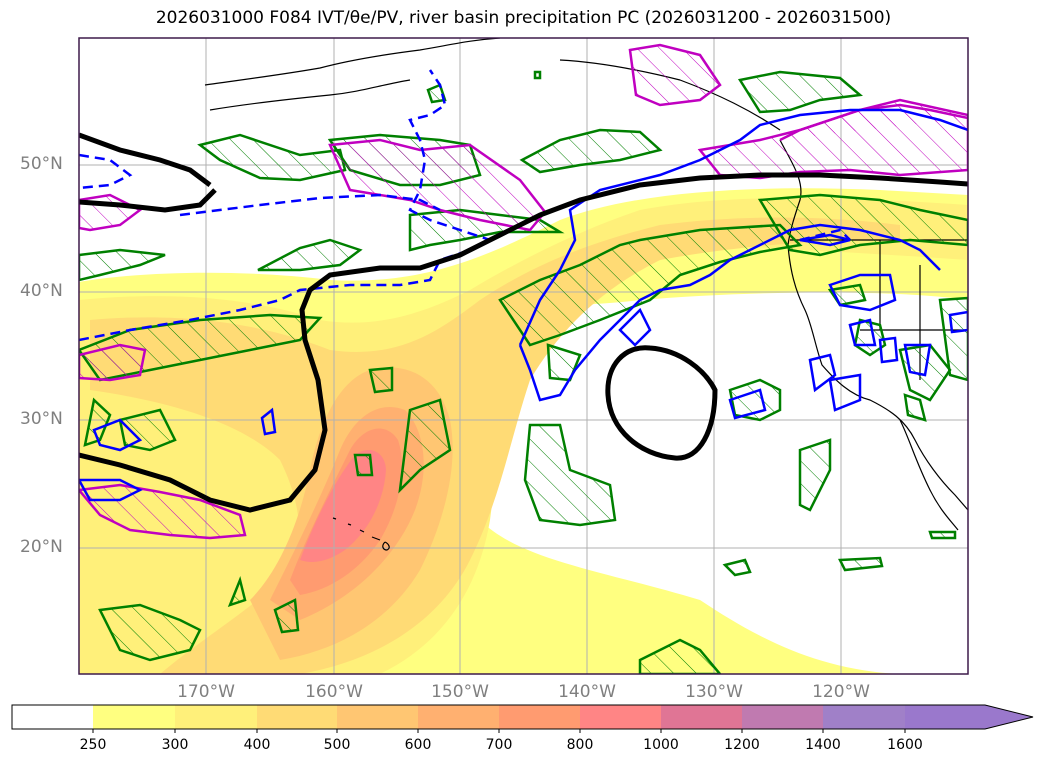 This screenshot has height=767, width=1047. Describe the element at coordinates (823, 745) in the screenshot. I see `colorbar-label: 1400` at that location.